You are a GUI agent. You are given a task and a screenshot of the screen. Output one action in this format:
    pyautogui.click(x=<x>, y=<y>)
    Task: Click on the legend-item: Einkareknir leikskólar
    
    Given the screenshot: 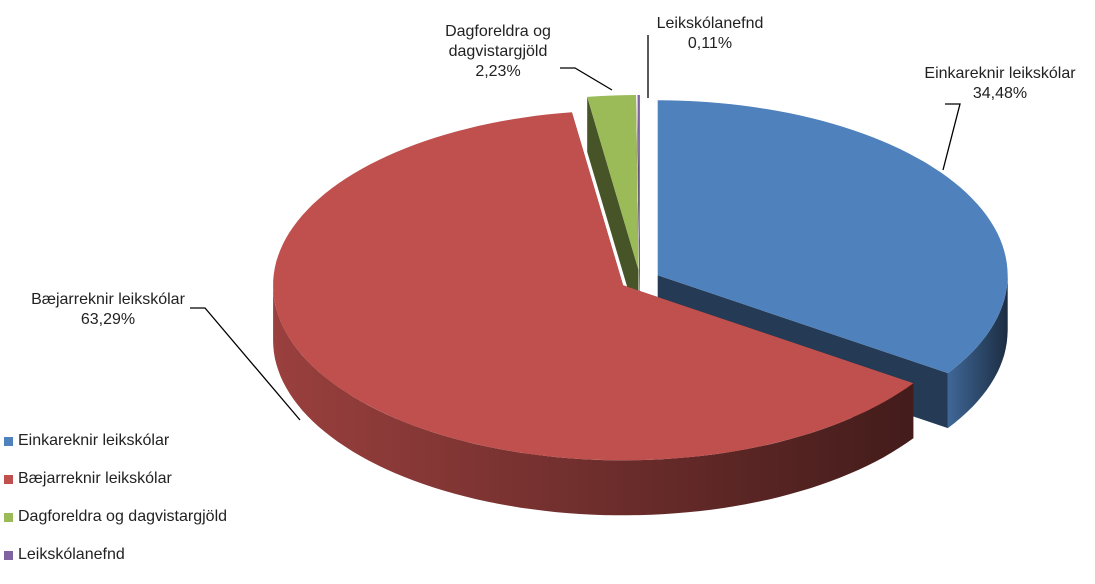 What is the action you would take?
    pyautogui.click(x=86, y=441)
    